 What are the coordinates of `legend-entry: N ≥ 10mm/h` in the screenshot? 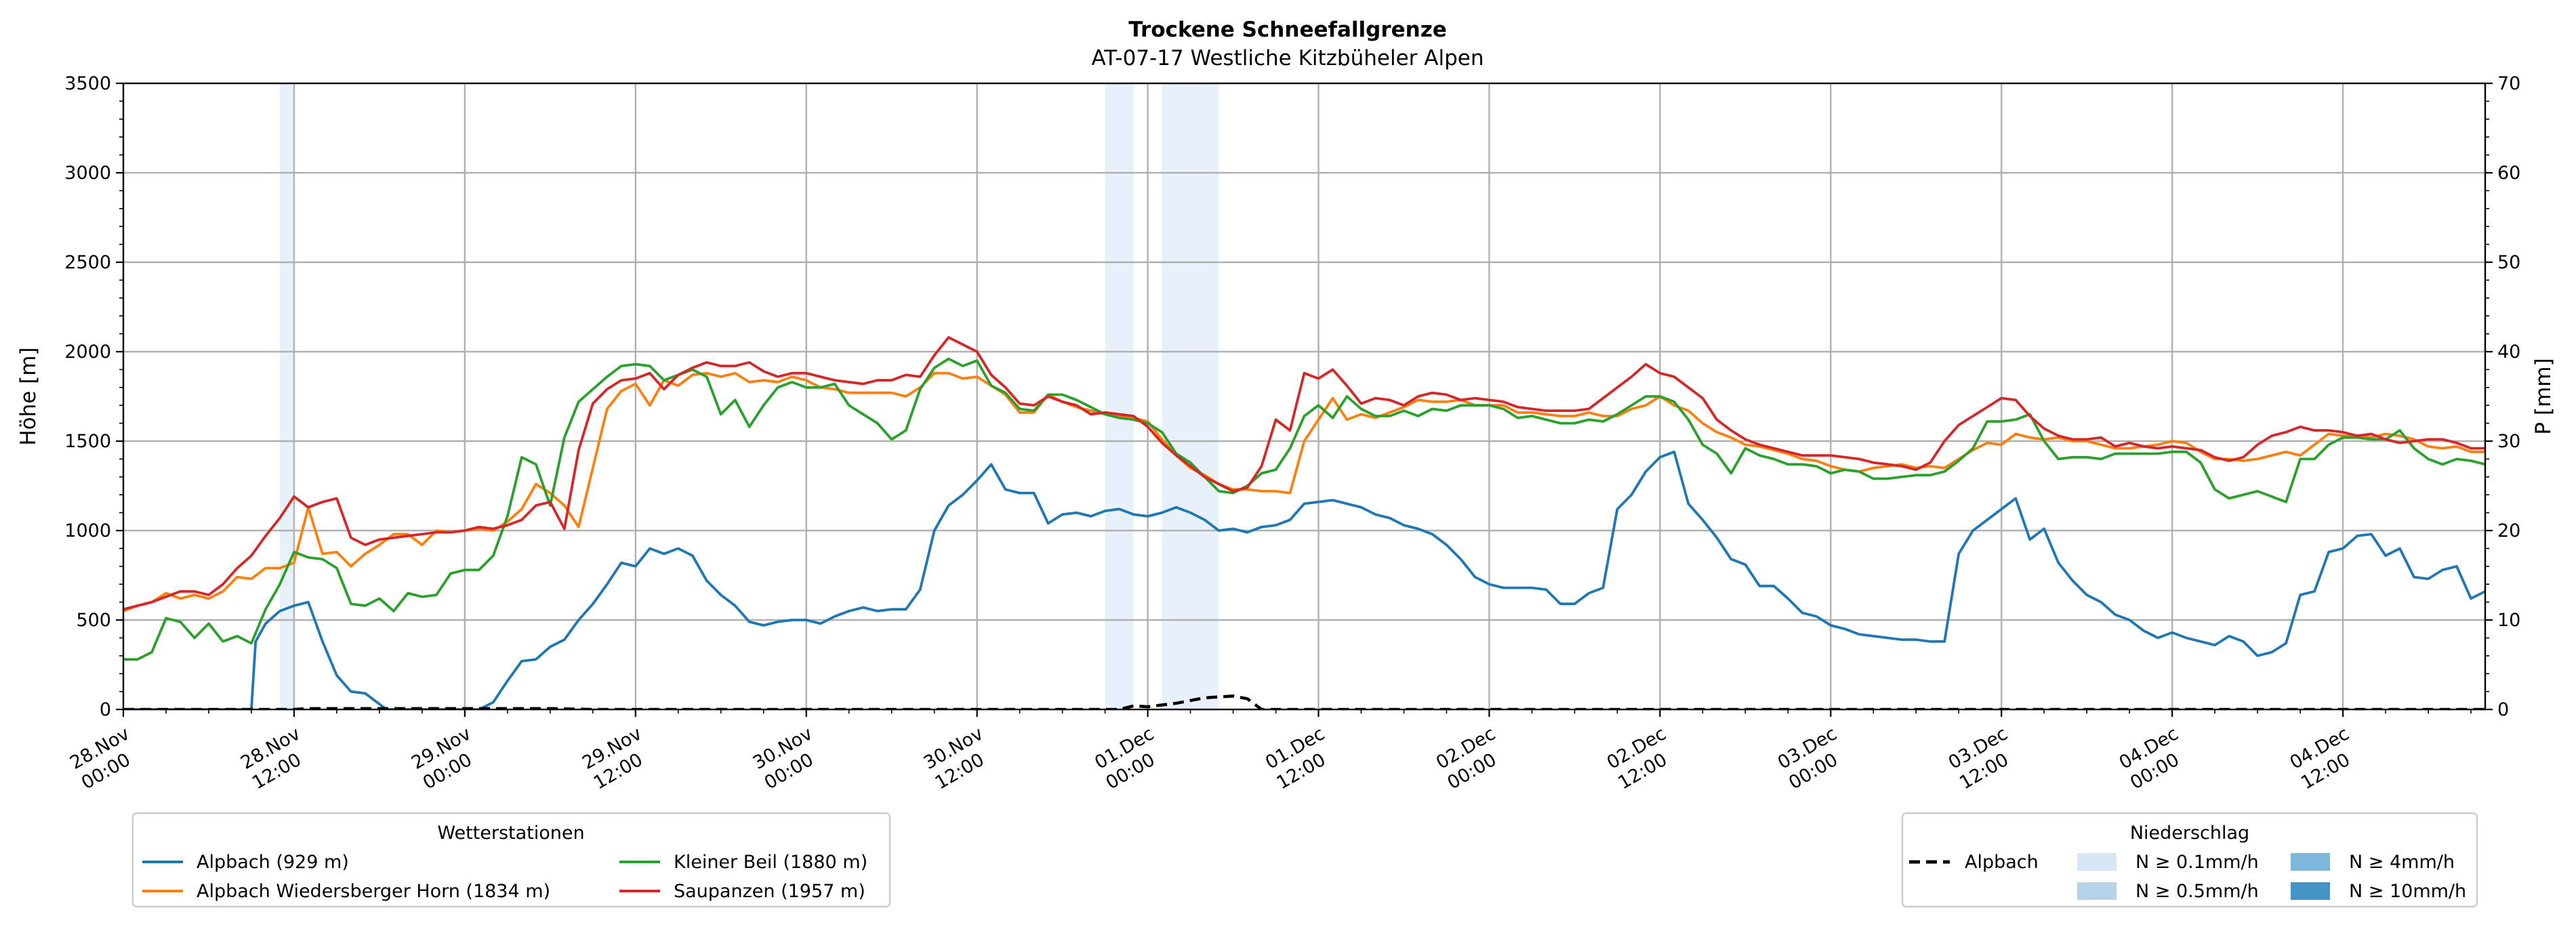 It's located at (2407, 891).